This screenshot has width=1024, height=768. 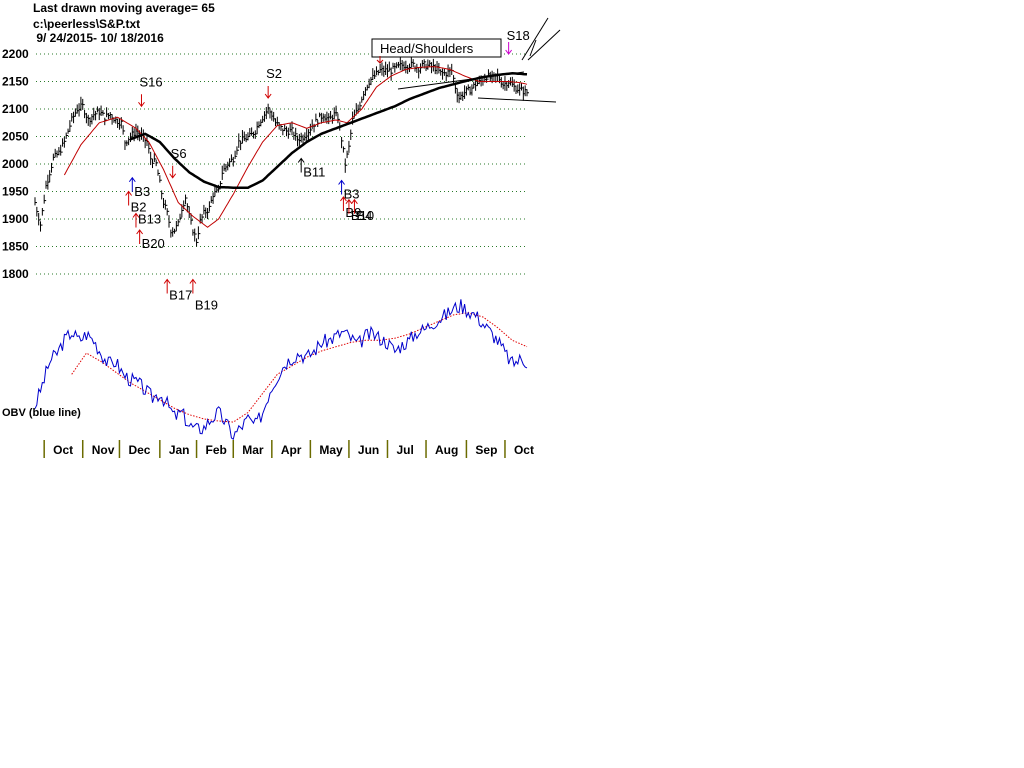 What do you see at coordinates (15, 274) in the screenshot?
I see `price-tick-label: 1800` at bounding box center [15, 274].